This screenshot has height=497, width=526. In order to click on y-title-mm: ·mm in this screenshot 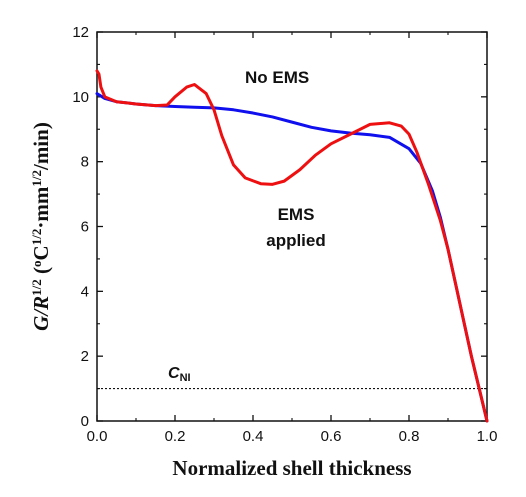, I will do `click(41, 207)`.